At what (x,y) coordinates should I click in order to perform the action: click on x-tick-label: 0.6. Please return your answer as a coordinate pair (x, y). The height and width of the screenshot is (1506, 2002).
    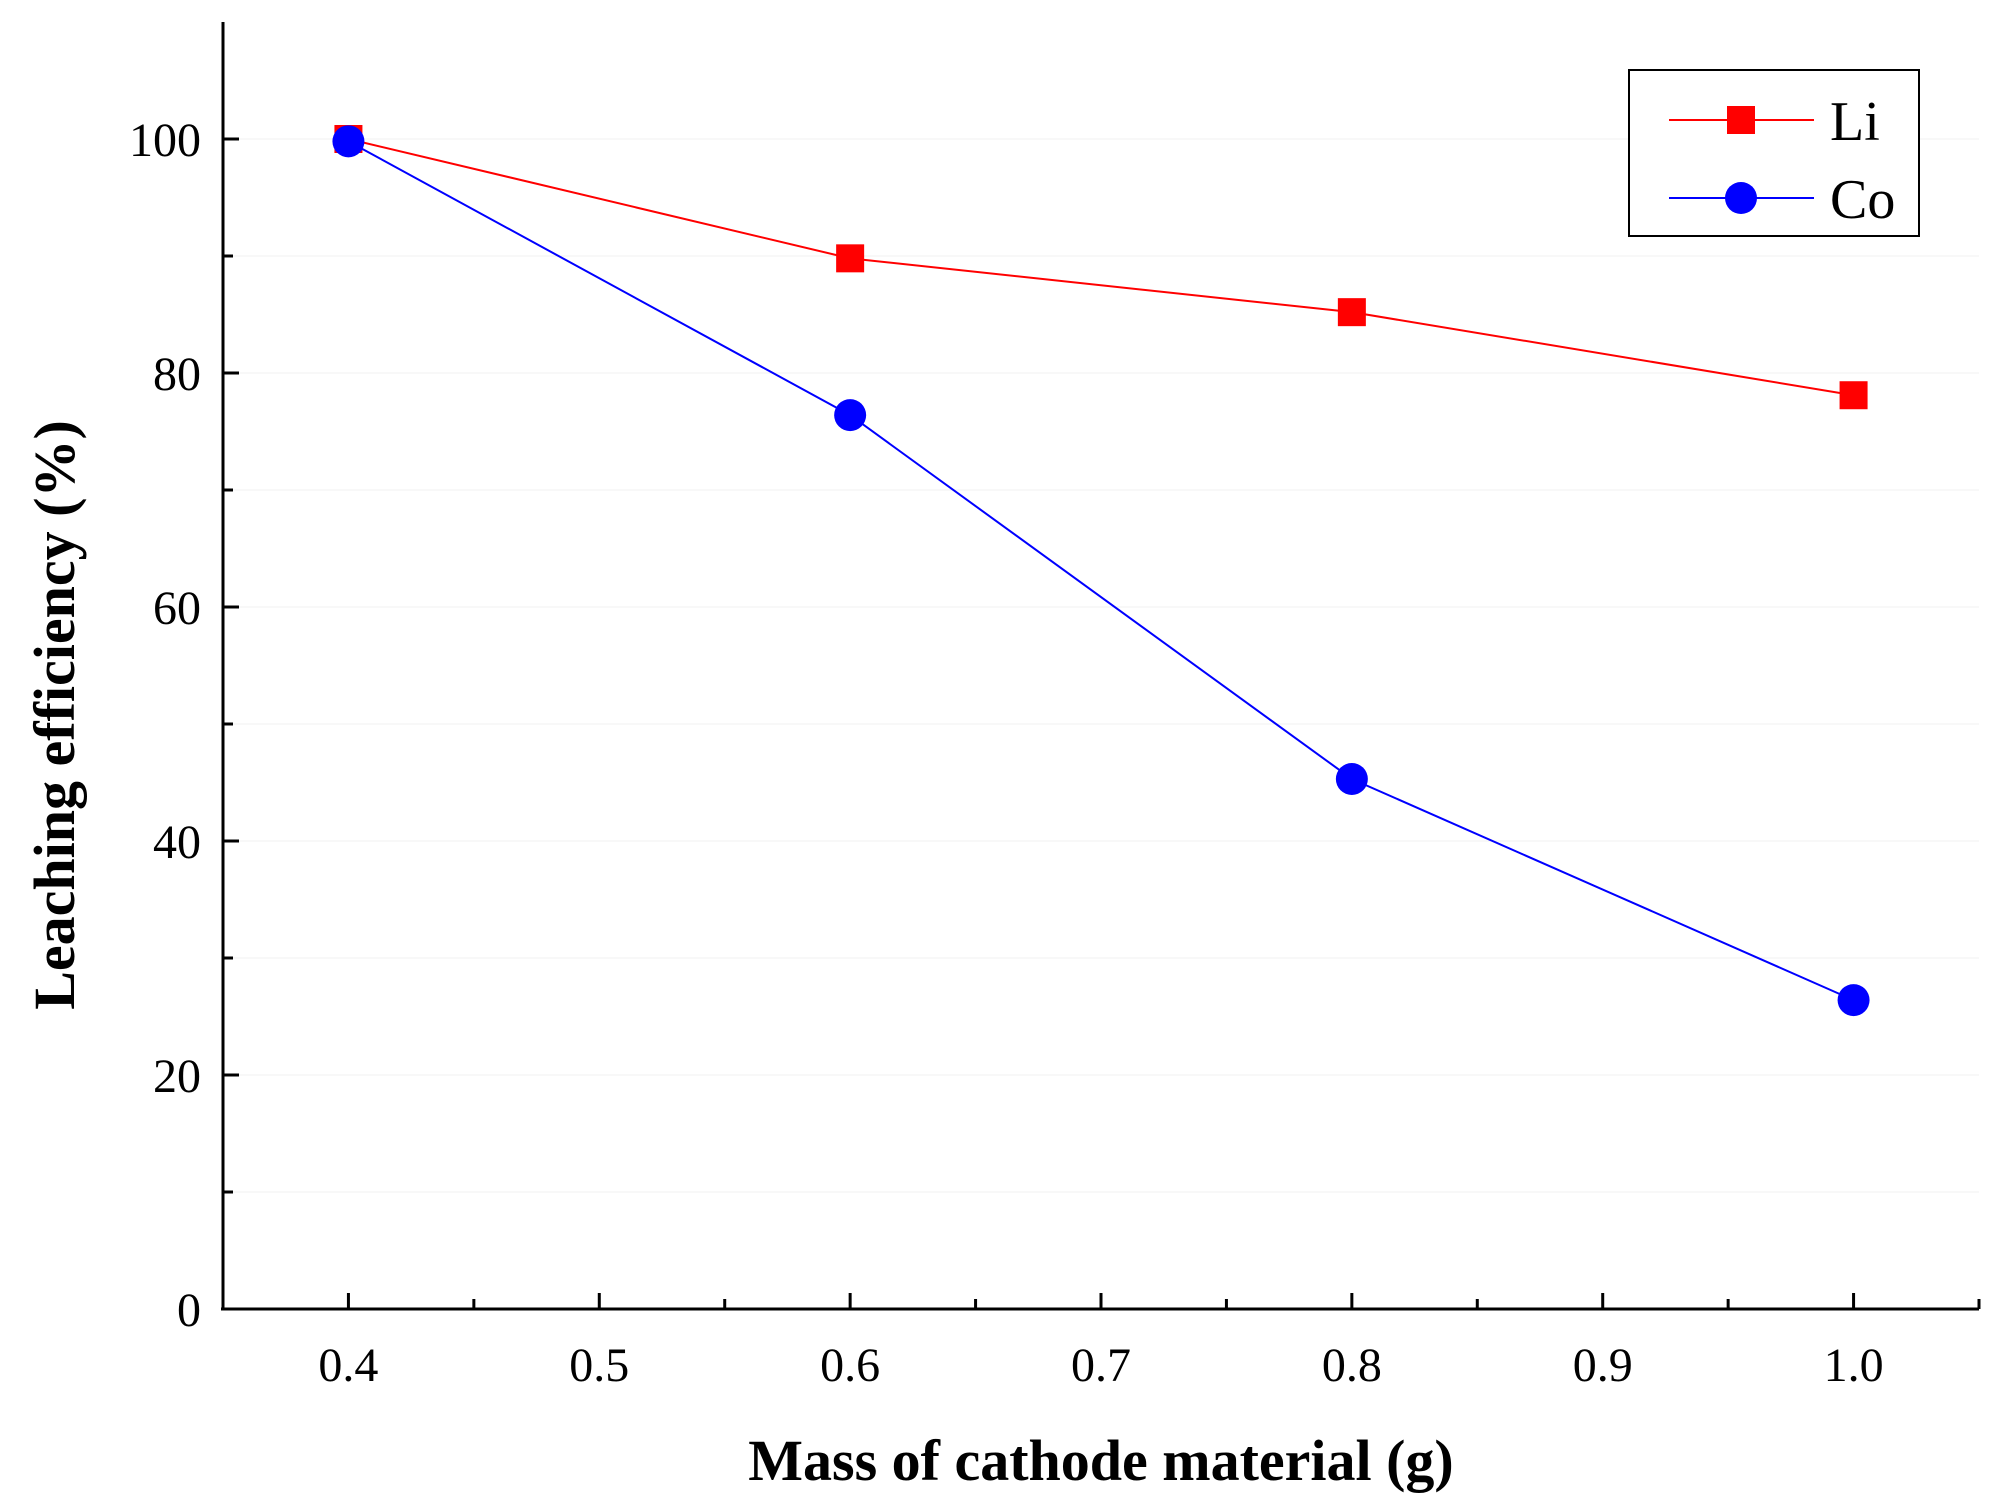
    Looking at the image, I should click on (850, 1365).